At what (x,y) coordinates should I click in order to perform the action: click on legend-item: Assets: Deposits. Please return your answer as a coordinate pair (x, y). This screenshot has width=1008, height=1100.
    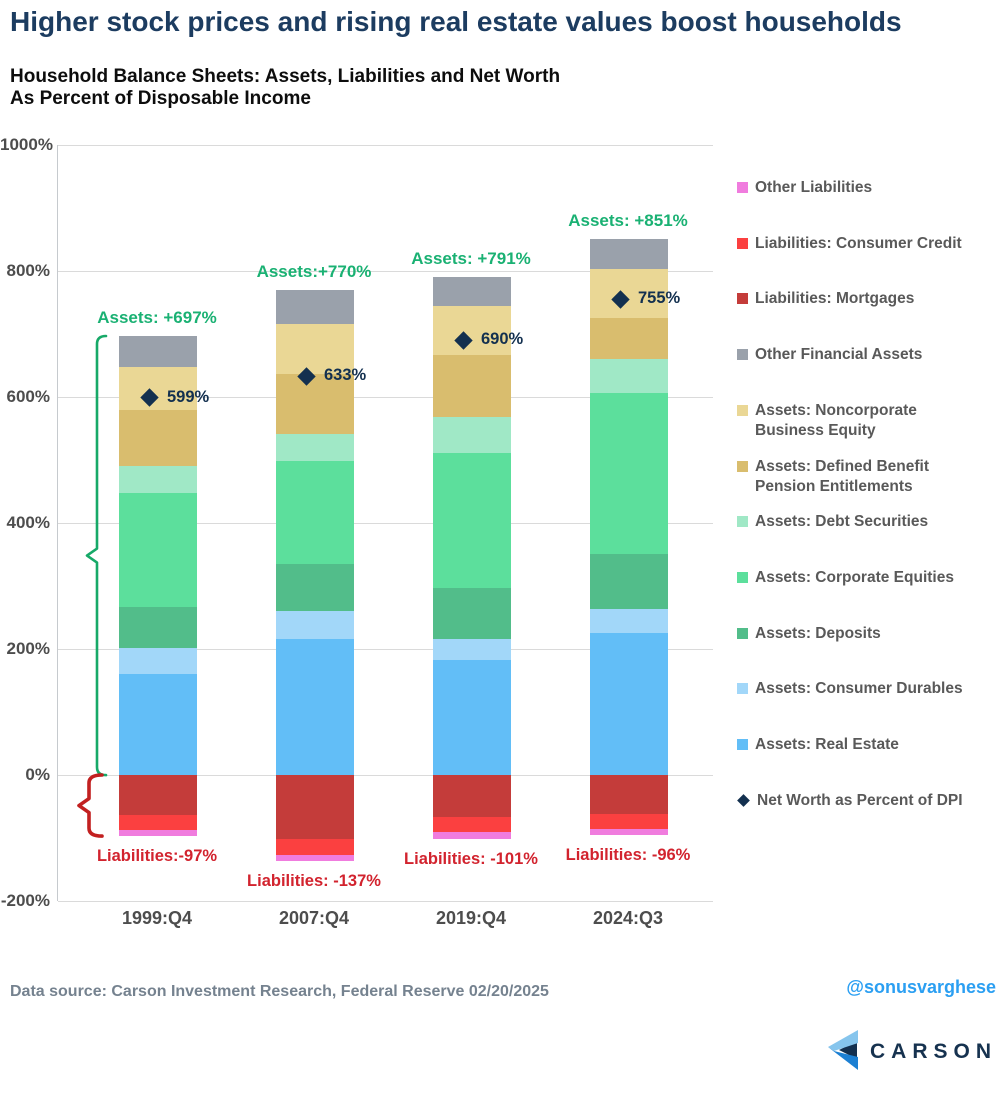
    Looking at the image, I should click on (809, 634).